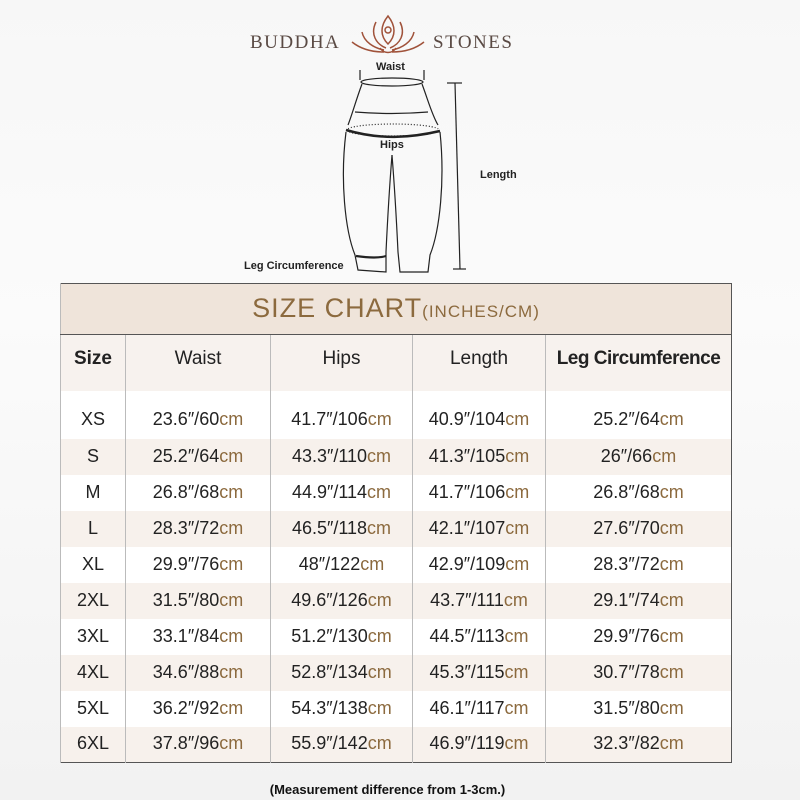  Describe the element at coordinates (329, 671) in the screenshot. I see `measurement-value: 52.8″/134` at that location.